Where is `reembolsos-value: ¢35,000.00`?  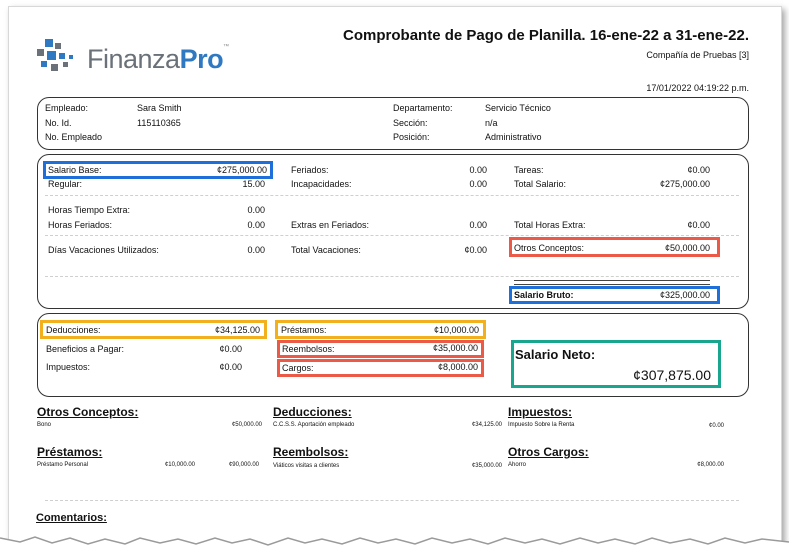
reembolsos-value: ¢35,000.00 is located at coordinates (455, 348).